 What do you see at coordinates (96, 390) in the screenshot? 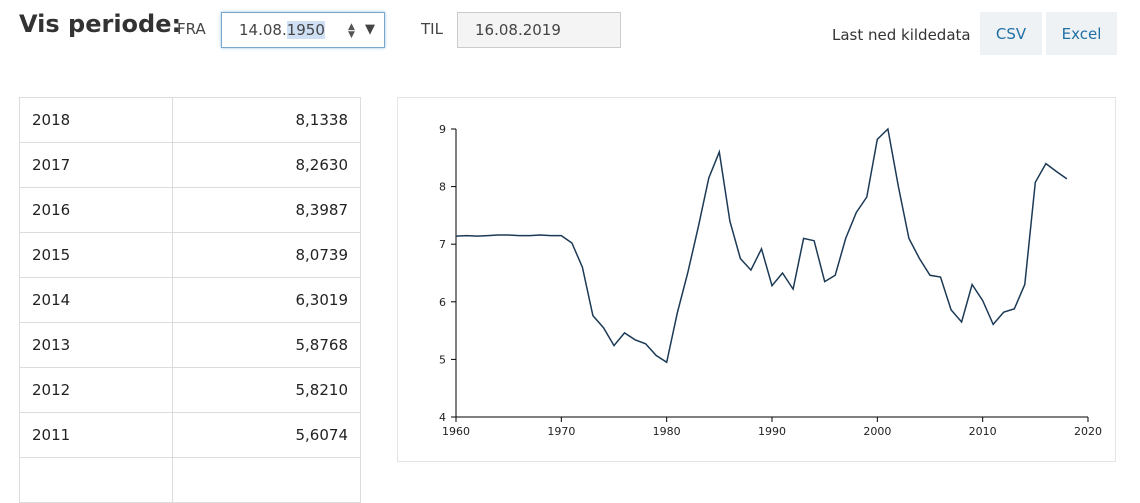
I see `year-cell: 2012` at bounding box center [96, 390].